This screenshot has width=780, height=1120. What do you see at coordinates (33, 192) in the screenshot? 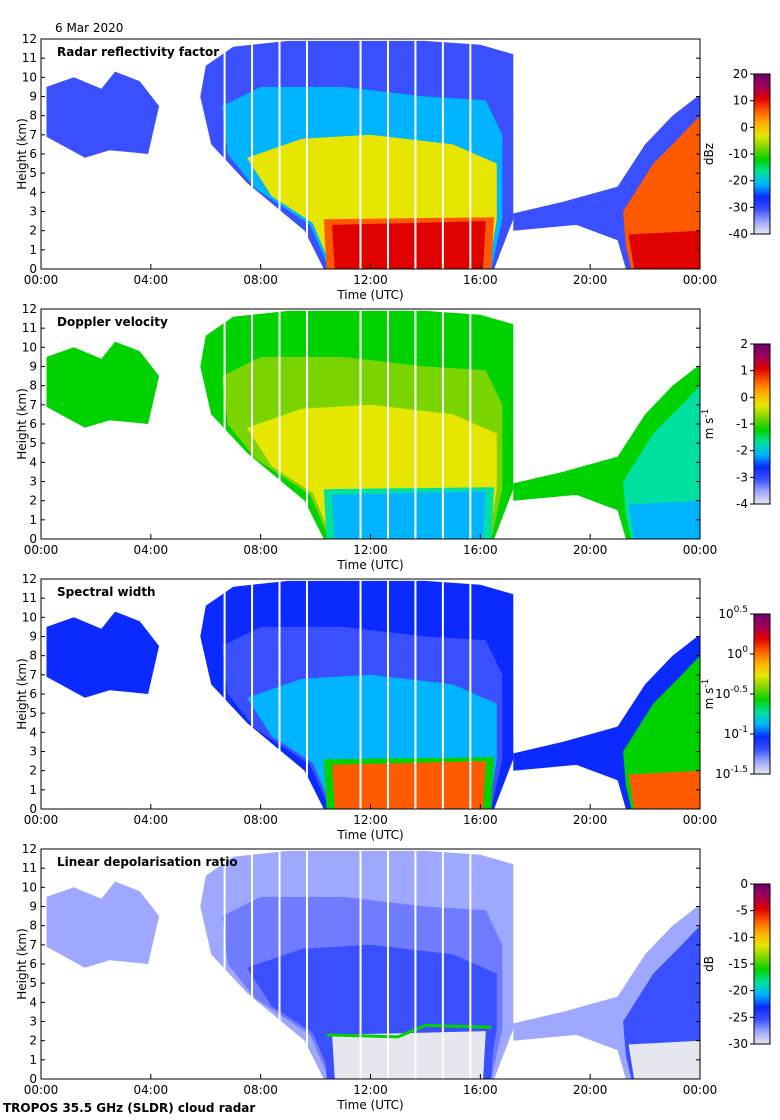
I see `y-tick-label: 4` at bounding box center [33, 192].